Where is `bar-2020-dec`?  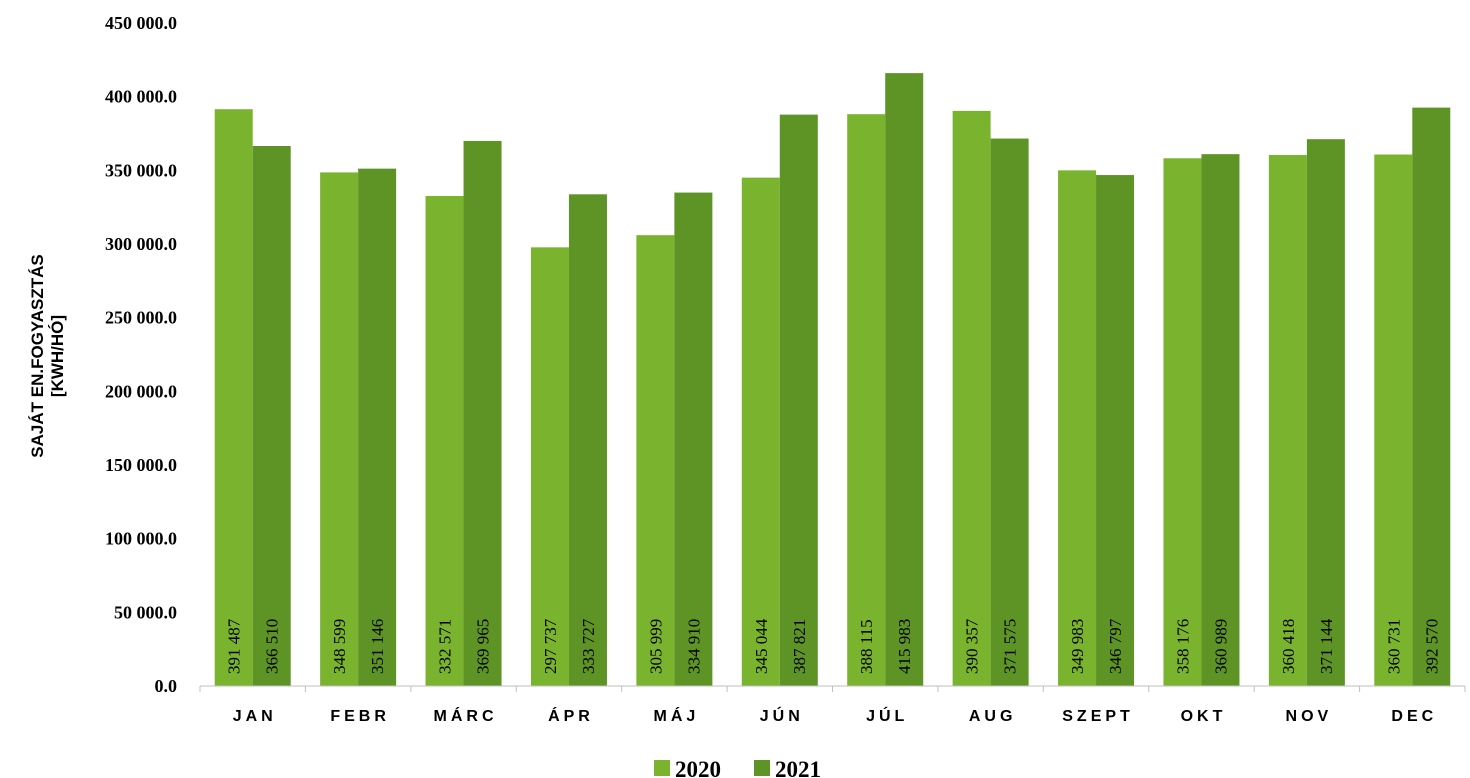 bar-2020-dec is located at coordinates (1393, 420).